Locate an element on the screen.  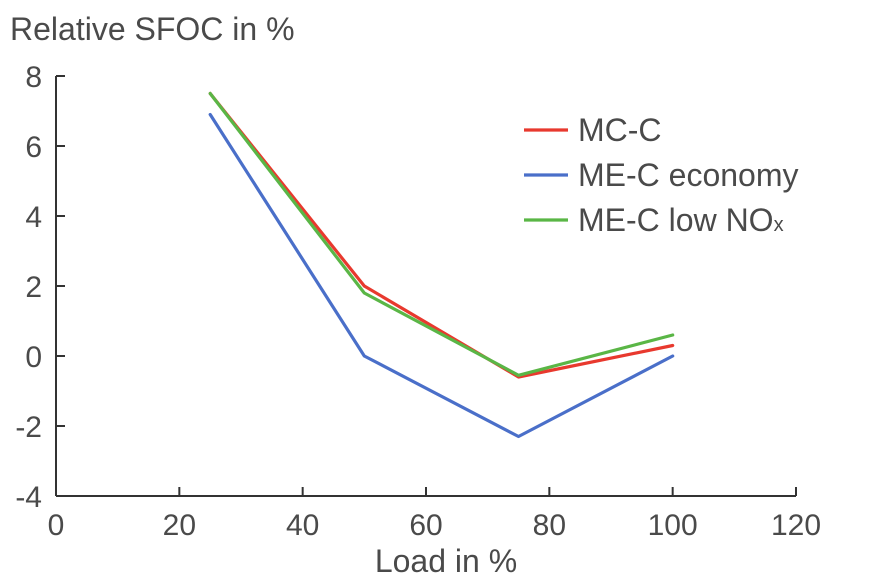
legend-label: MC-C is located at coordinates (620, 130).